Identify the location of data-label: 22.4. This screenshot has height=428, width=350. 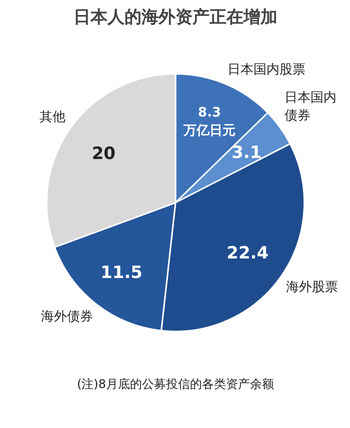
(247, 254).